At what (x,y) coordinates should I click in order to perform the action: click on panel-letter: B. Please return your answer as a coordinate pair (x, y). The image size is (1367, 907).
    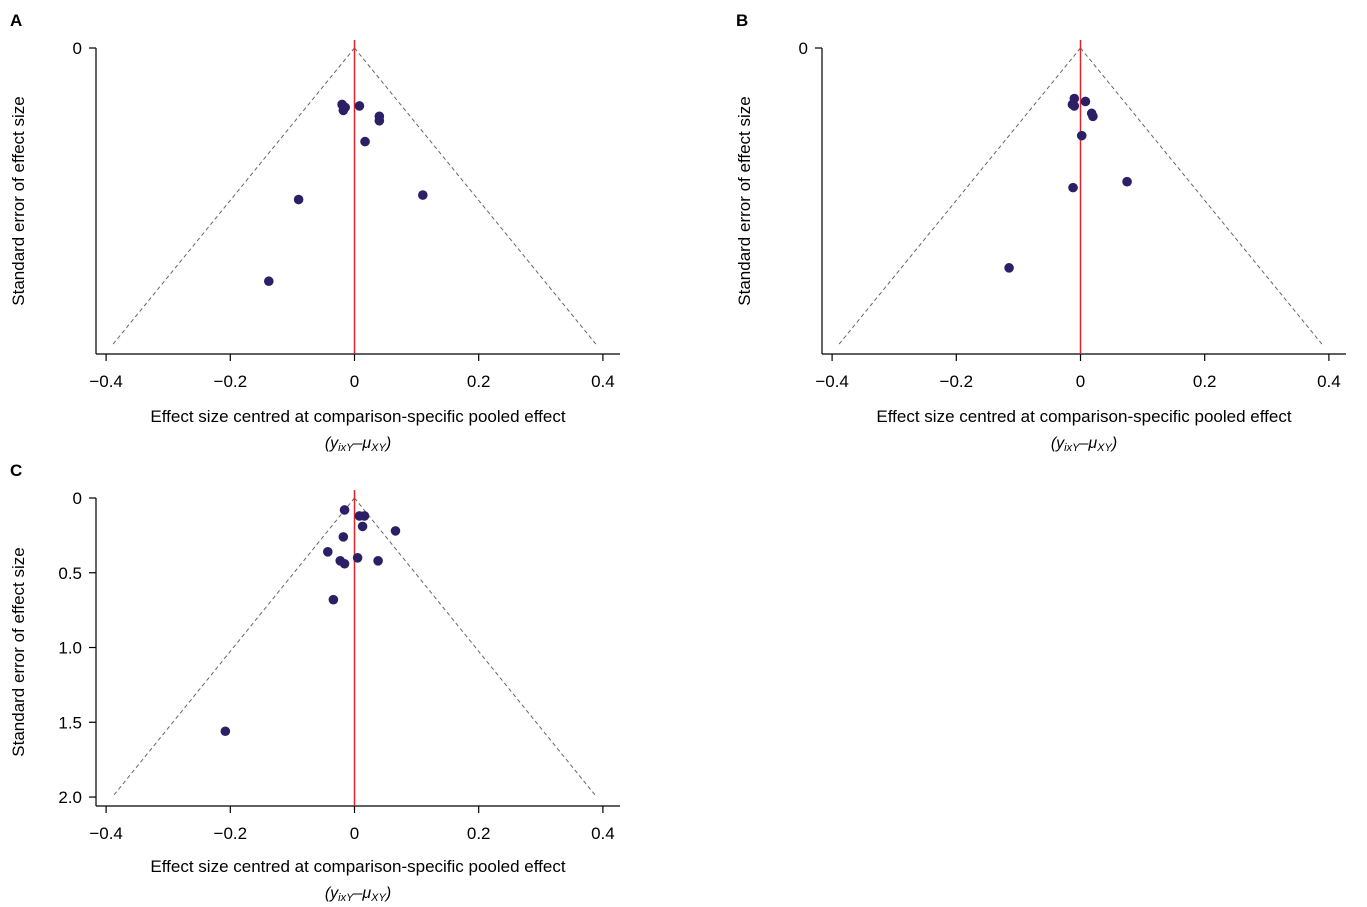
    Looking at the image, I should click on (742, 20).